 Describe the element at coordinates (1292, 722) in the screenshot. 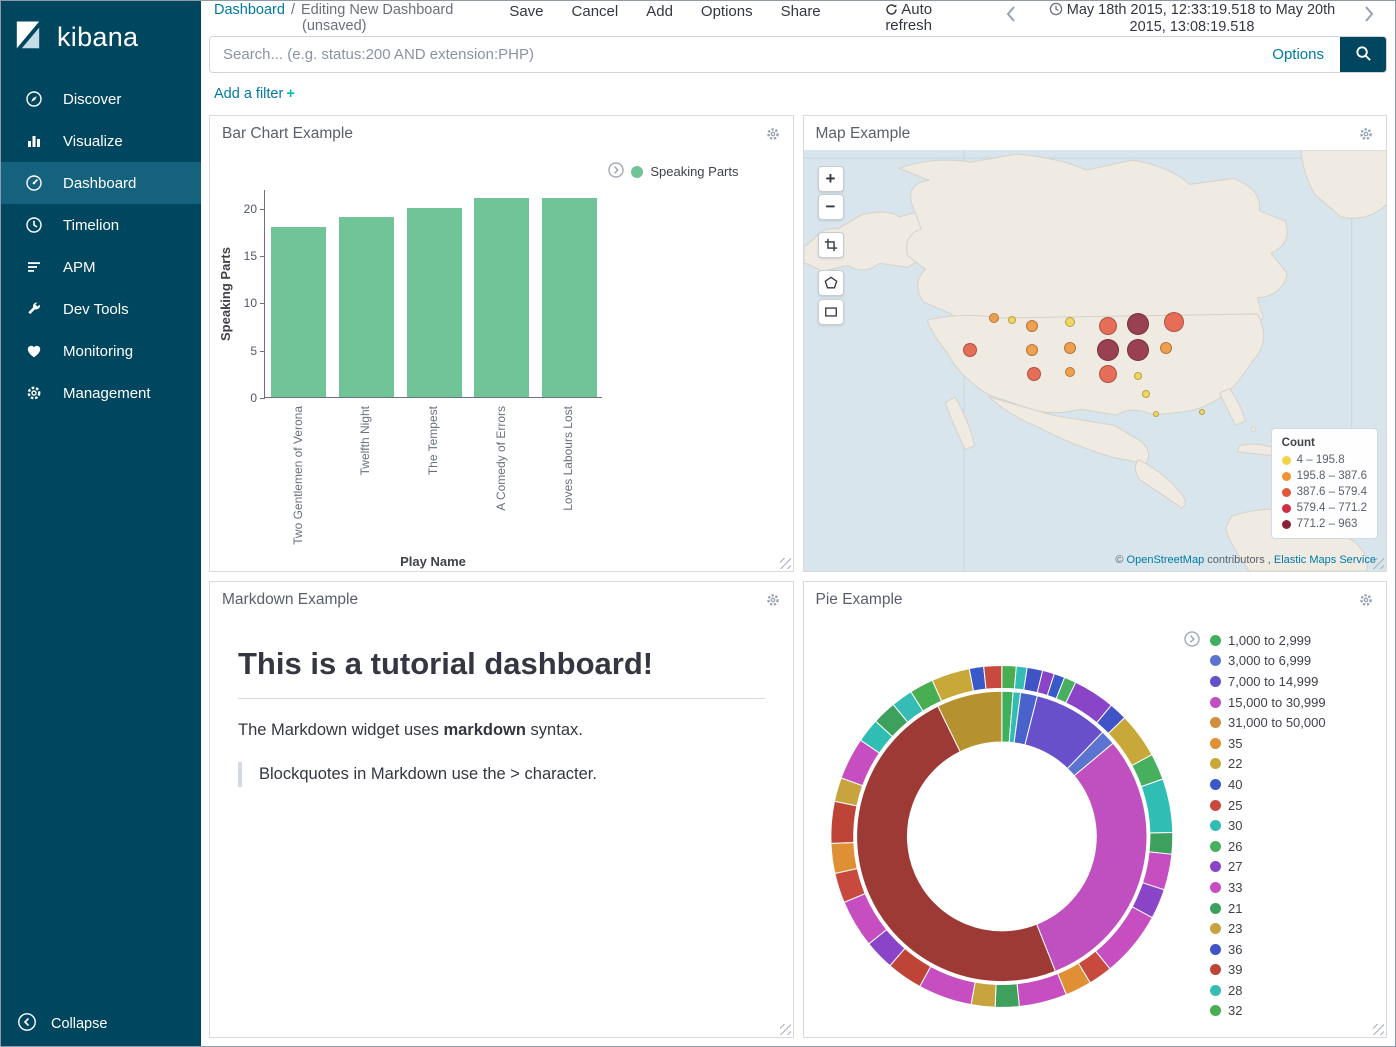

I see `pie-legend-item: 31,000 to 50,000` at that location.